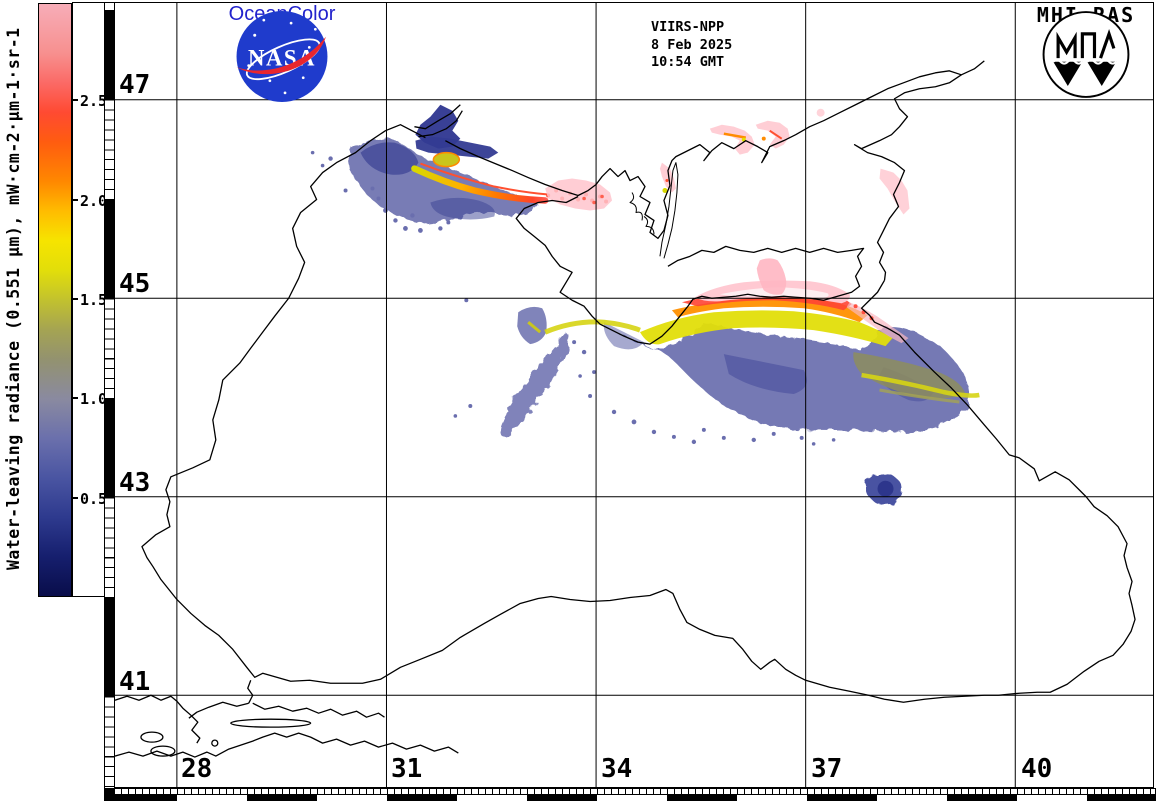 This screenshot has width=1156, height=801. Describe the element at coordinates (135, 85) in the screenshot. I see `lat-label-47: 47` at that location.